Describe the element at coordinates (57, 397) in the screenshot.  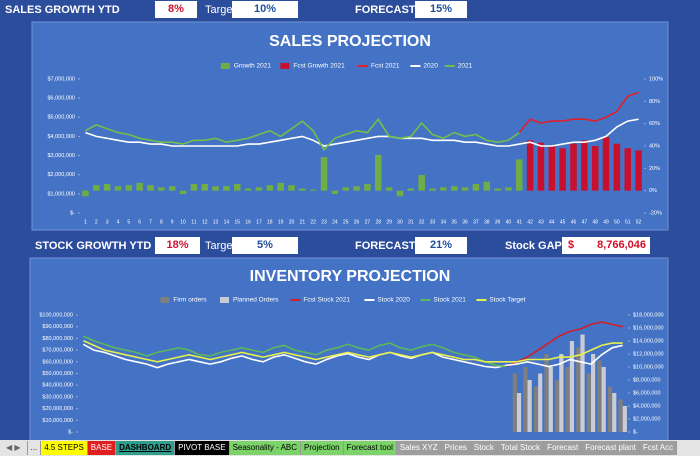
I see `y-tick-label: $30,000,000` at that location.